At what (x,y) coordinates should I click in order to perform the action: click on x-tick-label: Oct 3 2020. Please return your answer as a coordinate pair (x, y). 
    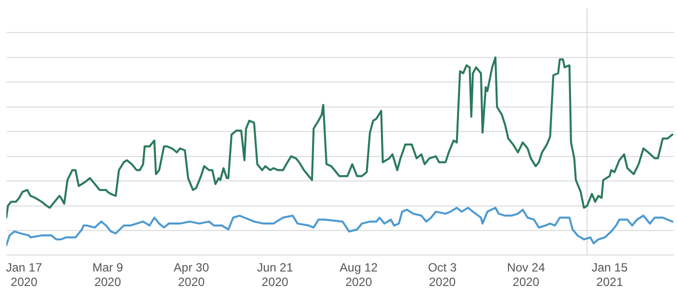
    Looking at the image, I should click on (442, 275).